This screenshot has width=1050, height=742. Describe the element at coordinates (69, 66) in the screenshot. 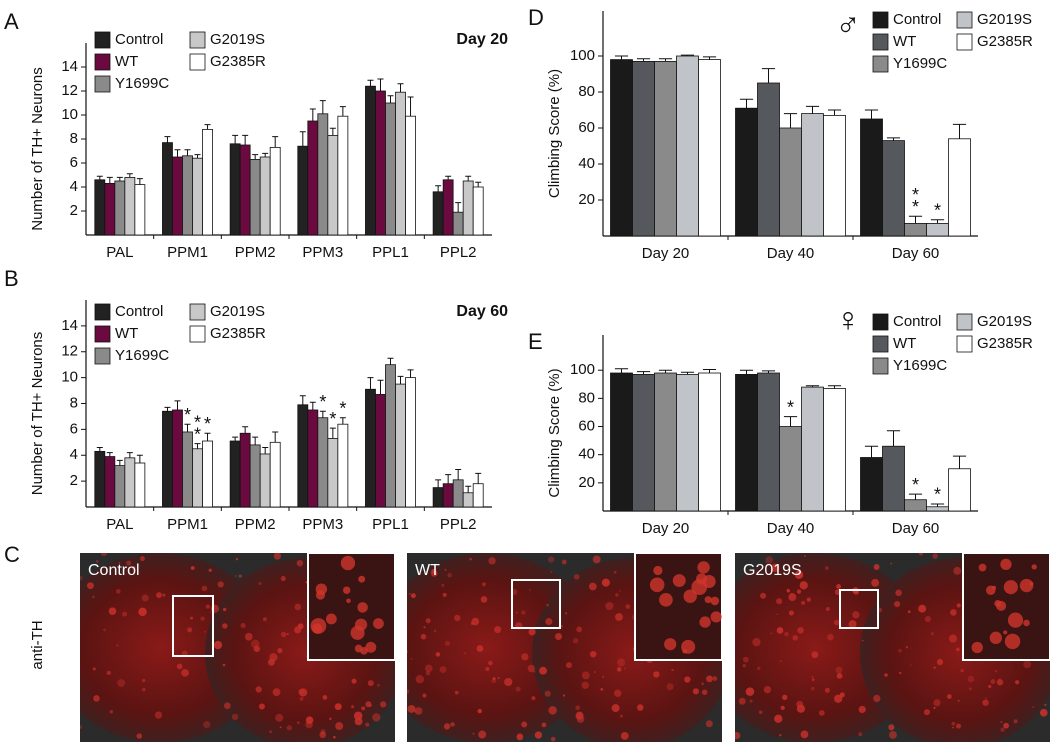

I see `y-tick-label: 14` at that location.